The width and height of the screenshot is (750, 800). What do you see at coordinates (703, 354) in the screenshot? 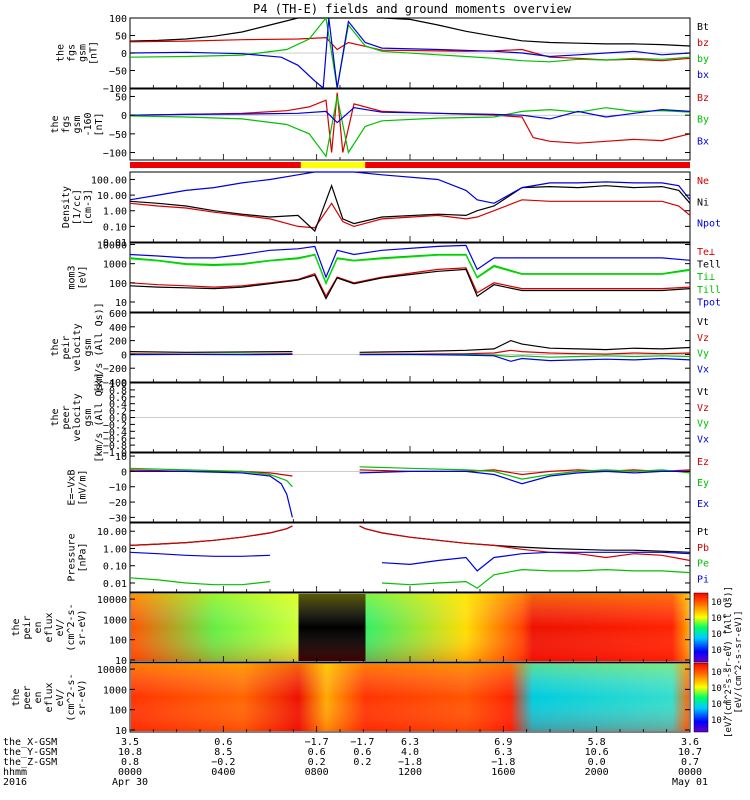
I see `legend-entry: Vy` at bounding box center [703, 354].